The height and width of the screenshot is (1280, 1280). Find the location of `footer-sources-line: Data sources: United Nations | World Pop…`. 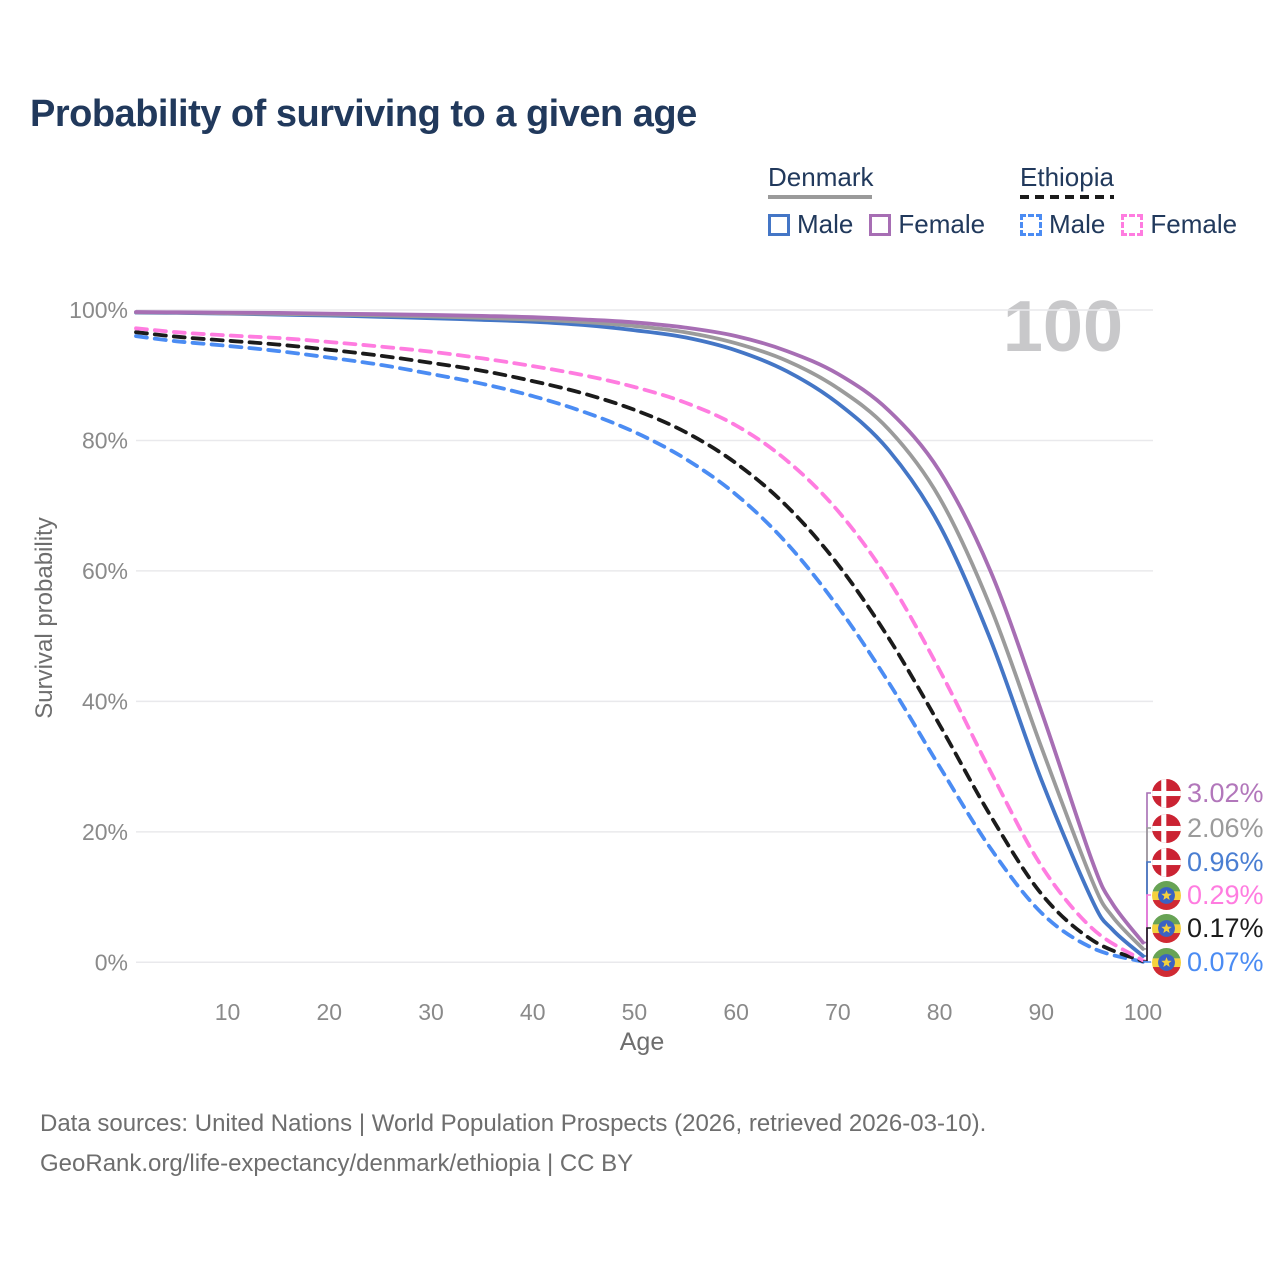

footer-sources-line: Data sources: United Nations | World Pop… is located at coordinates (513, 1123).